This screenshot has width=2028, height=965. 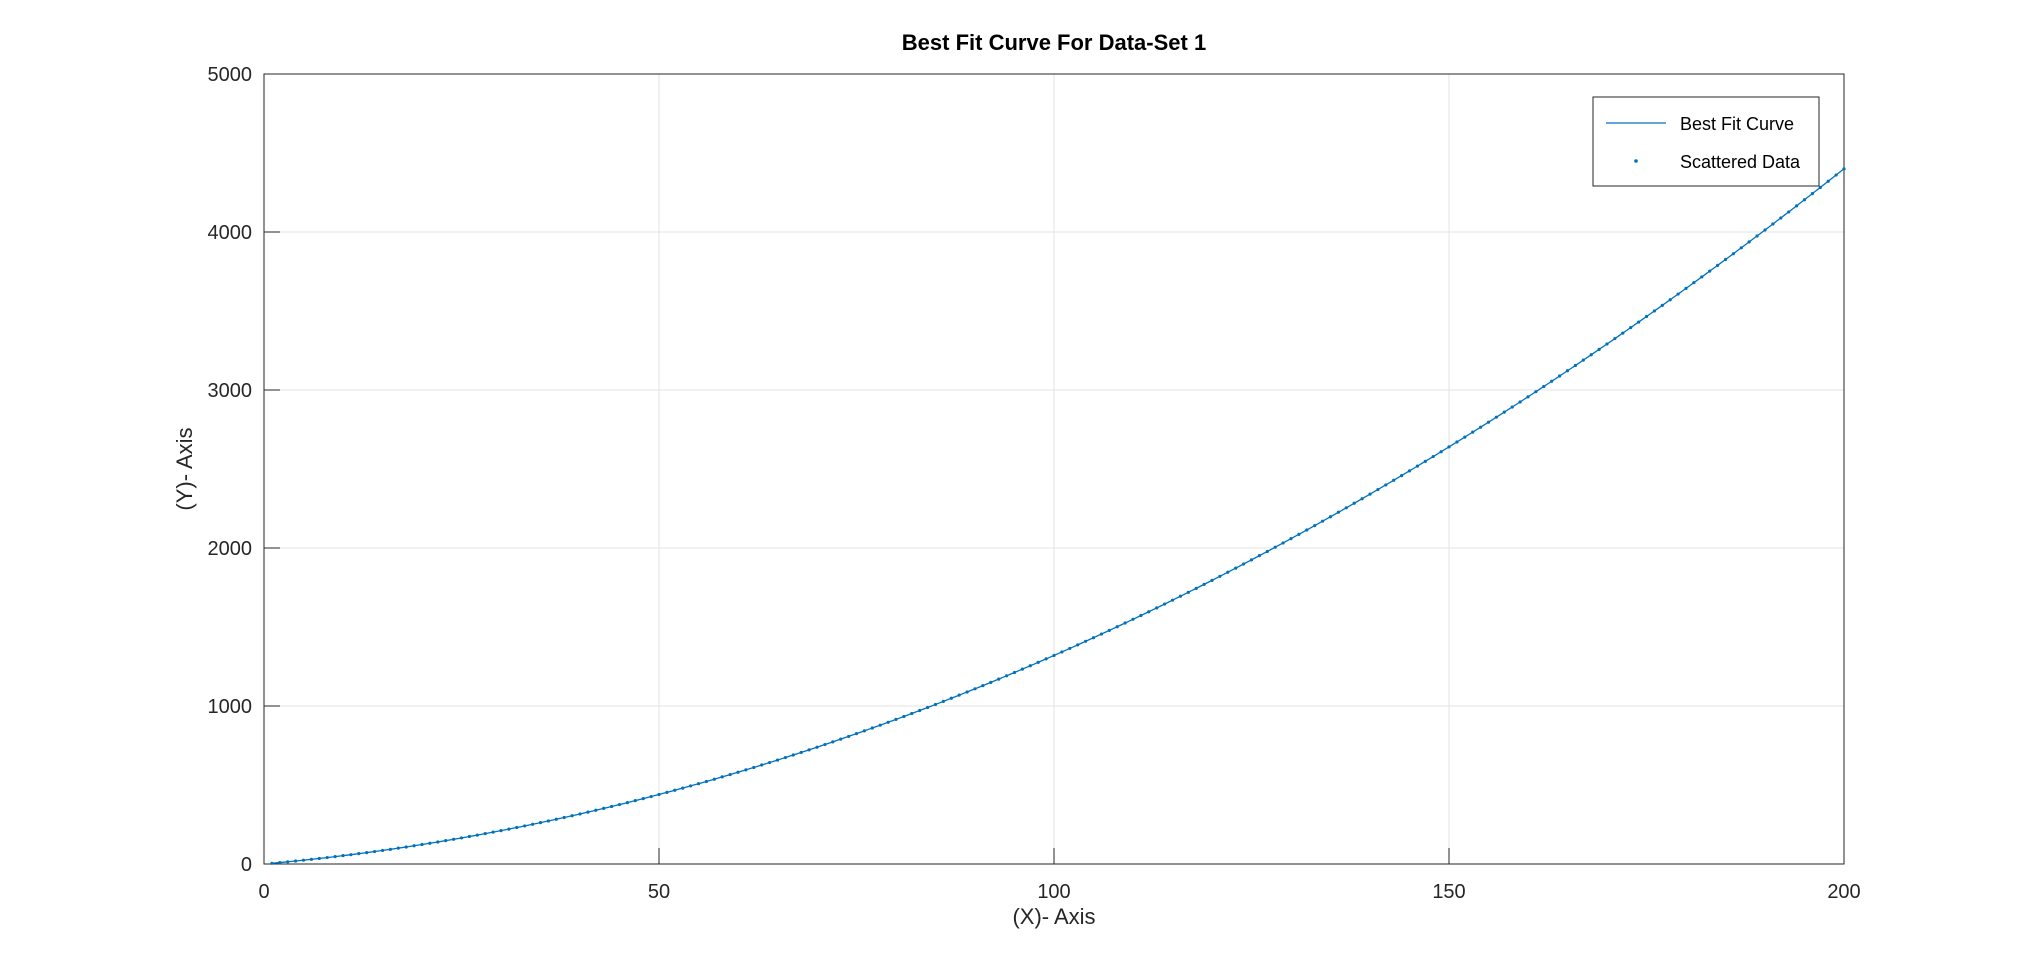 I want to click on y-tick-labels: 0 1000 2000 3000 4000 5000, so click(x=230, y=470).